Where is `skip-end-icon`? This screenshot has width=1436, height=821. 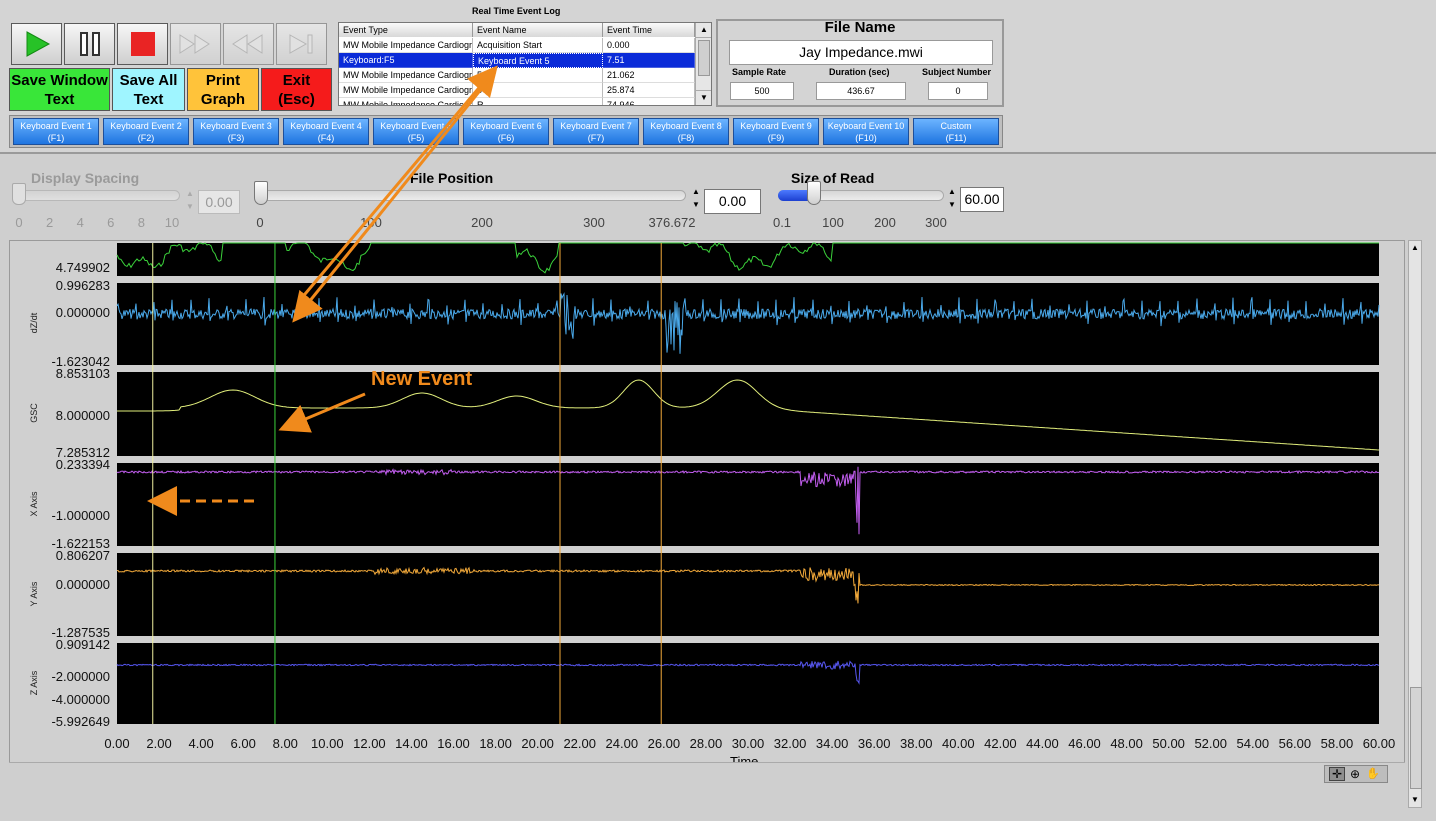 skip-end-icon is located at coordinates (300, 44).